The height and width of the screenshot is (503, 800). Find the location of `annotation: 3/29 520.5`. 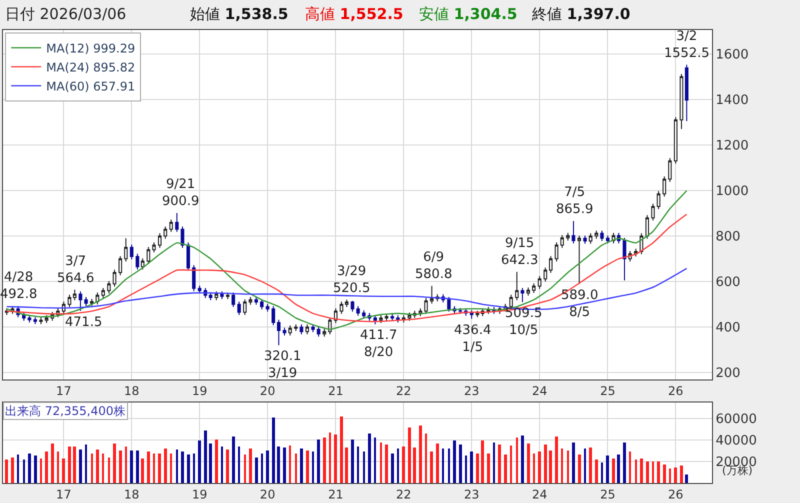

annotation: 3/29 520.5 is located at coordinates (351, 280).